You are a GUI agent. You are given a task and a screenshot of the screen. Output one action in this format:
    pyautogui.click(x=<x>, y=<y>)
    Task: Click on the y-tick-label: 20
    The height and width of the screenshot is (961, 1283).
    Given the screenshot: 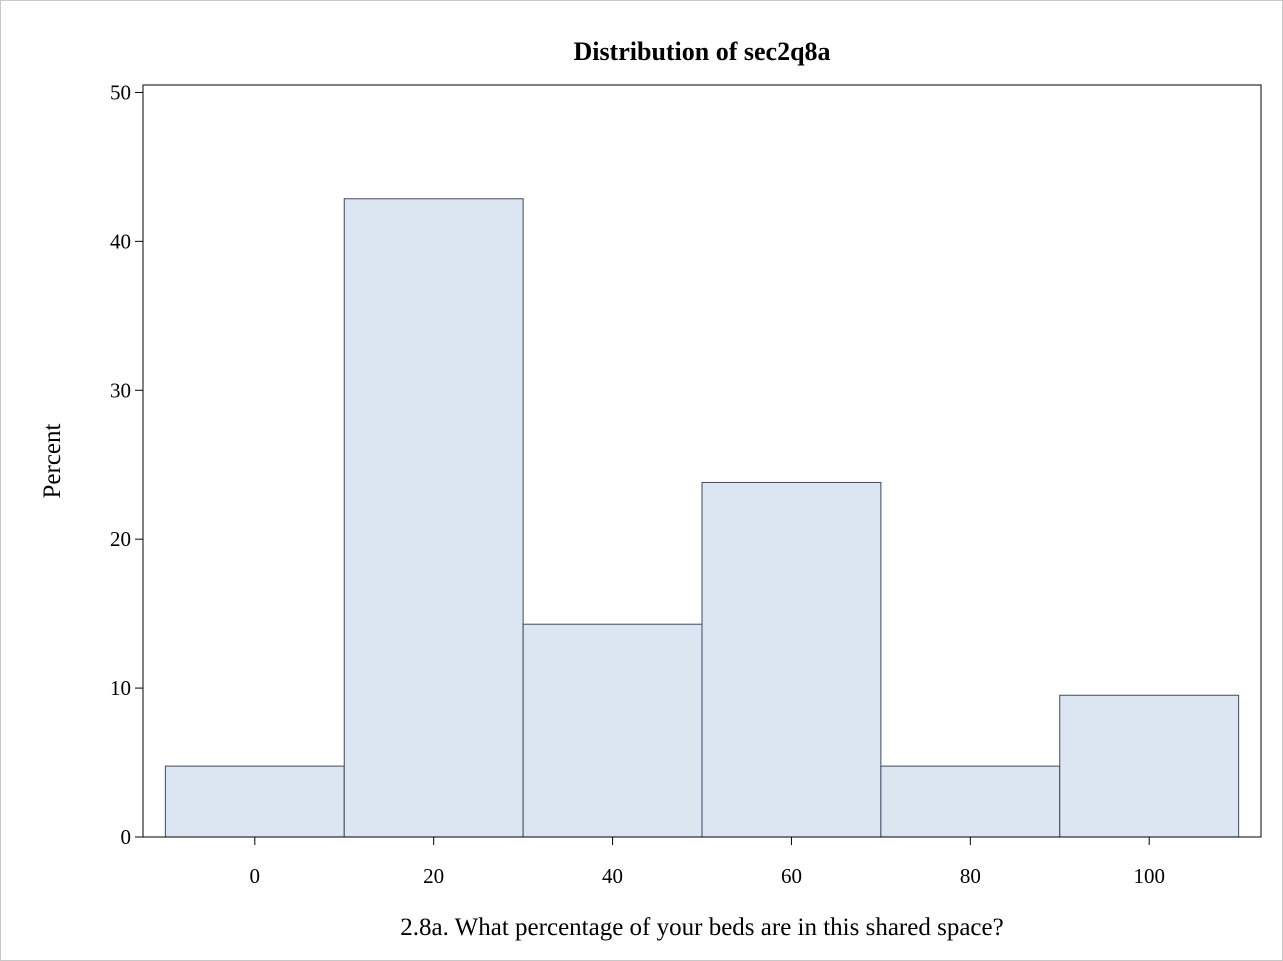 What is the action you would take?
    pyautogui.click(x=120, y=539)
    